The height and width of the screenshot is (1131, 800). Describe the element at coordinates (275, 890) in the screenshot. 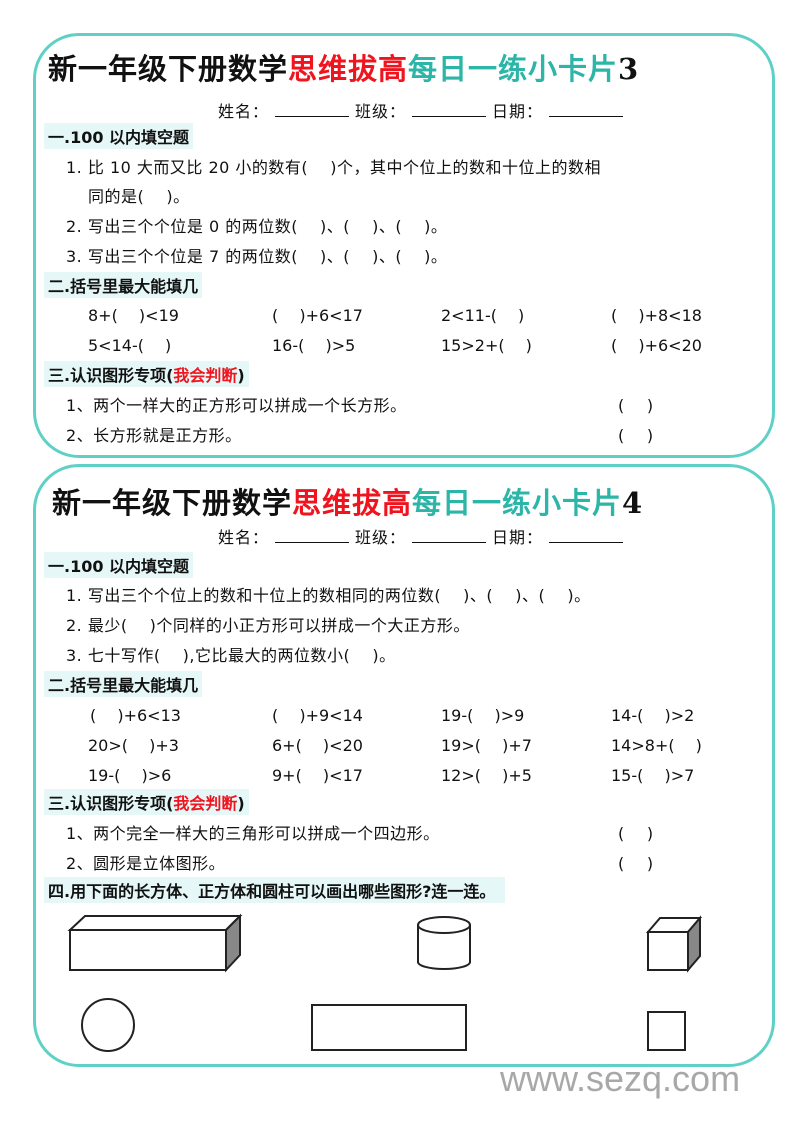

I see `section-heading: 四.用下面的长方体、正方体和圆柱可以画出哪些图形?连一连。` at that location.